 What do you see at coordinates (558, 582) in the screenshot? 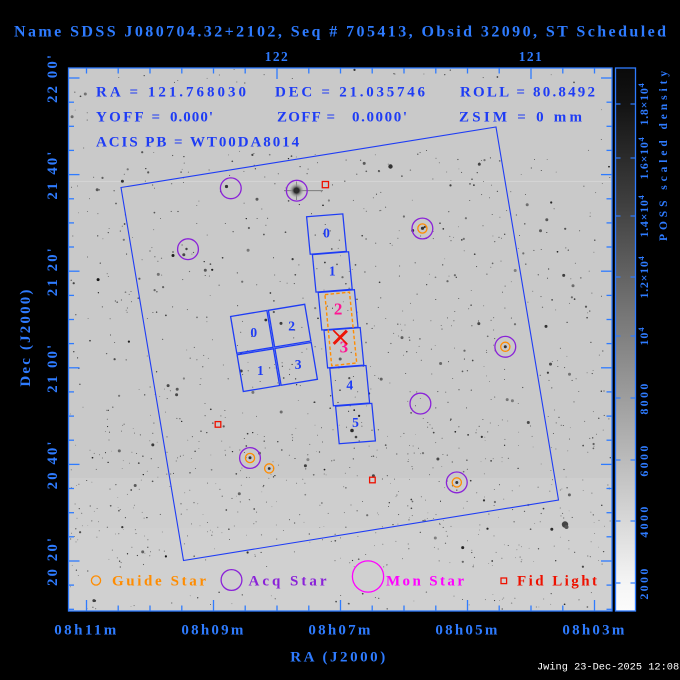
I see `svg-text: Fid Light` at bounding box center [558, 582].